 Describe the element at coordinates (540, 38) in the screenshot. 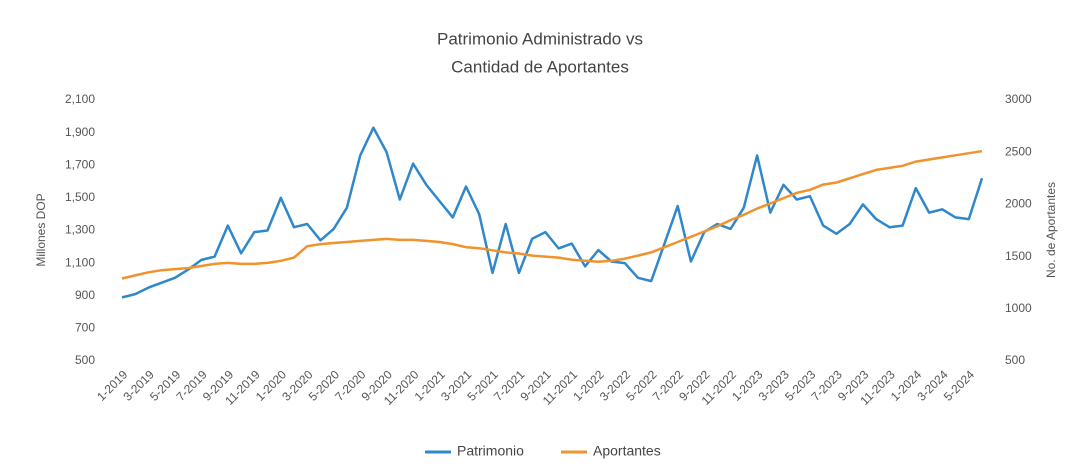

I see `chart-title: Patrimonio Administrado vs` at that location.